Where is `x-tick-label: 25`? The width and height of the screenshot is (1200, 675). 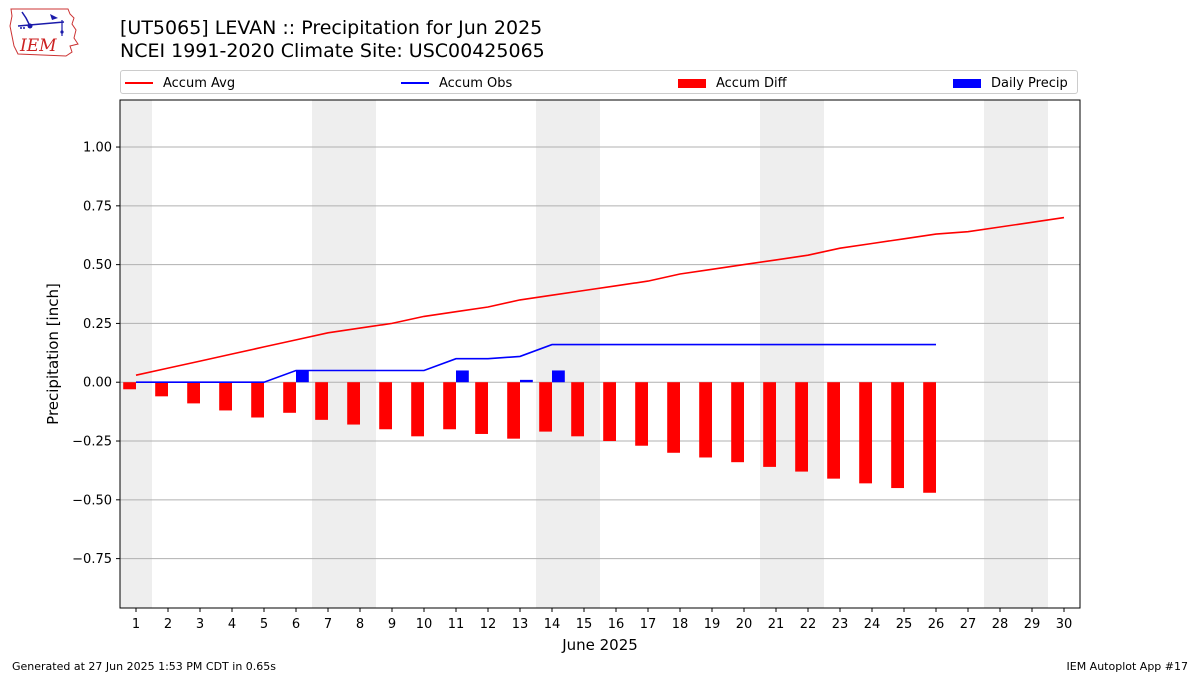 x-tick-label: 25 is located at coordinates (904, 624).